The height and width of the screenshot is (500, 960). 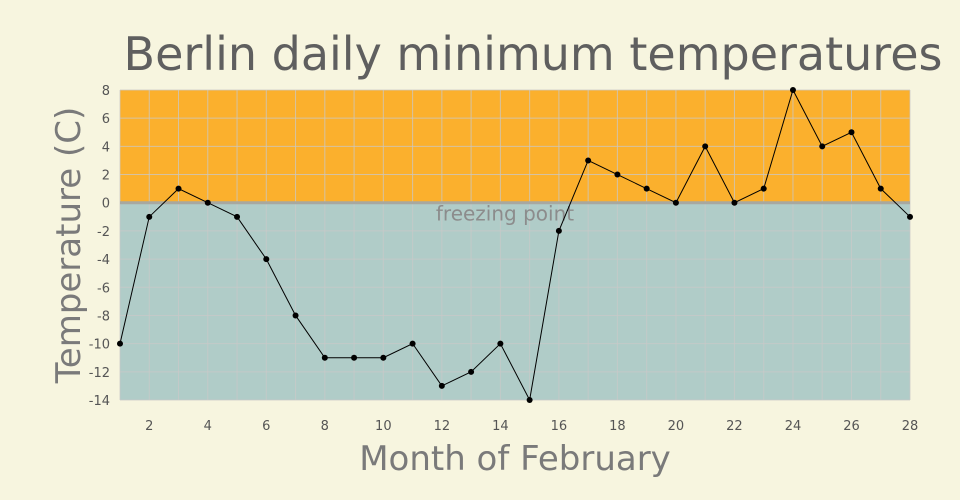 What do you see at coordinates (793, 426) in the screenshot?
I see `x-tick-label: 24` at bounding box center [793, 426].